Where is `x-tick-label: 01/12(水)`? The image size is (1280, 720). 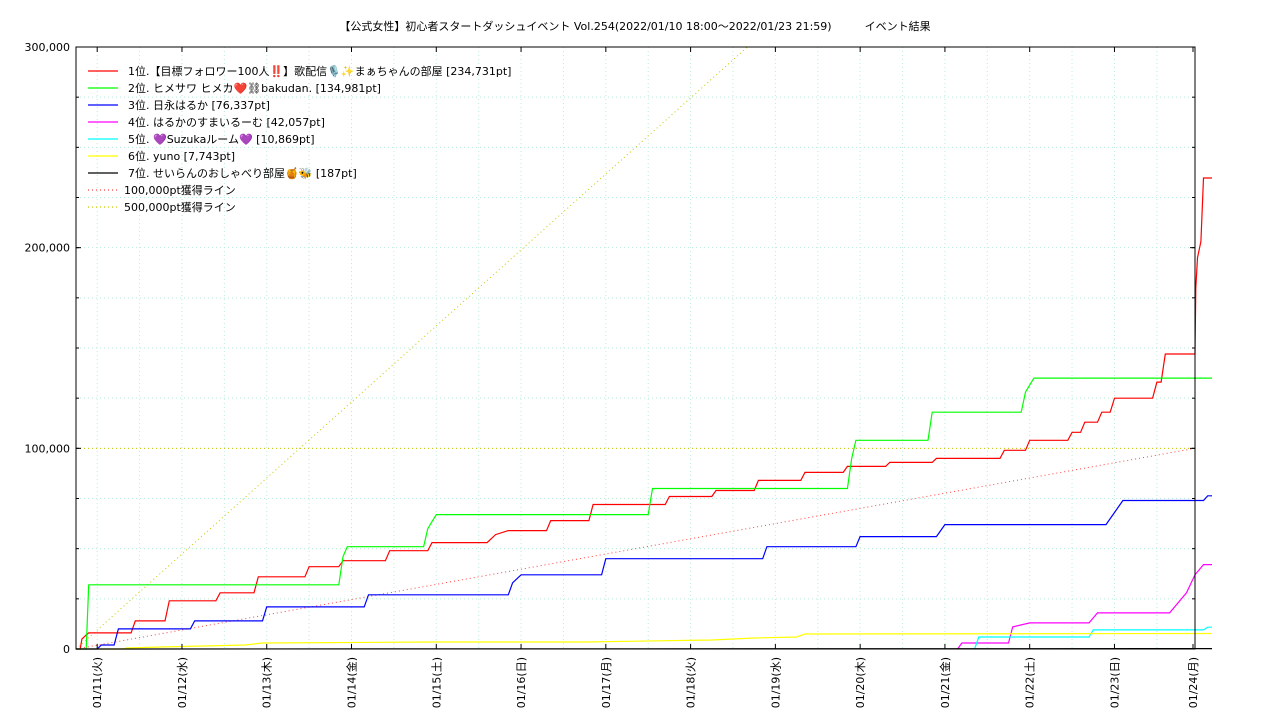
x-tick-label: 01/12(水) is located at coordinates (182, 682).